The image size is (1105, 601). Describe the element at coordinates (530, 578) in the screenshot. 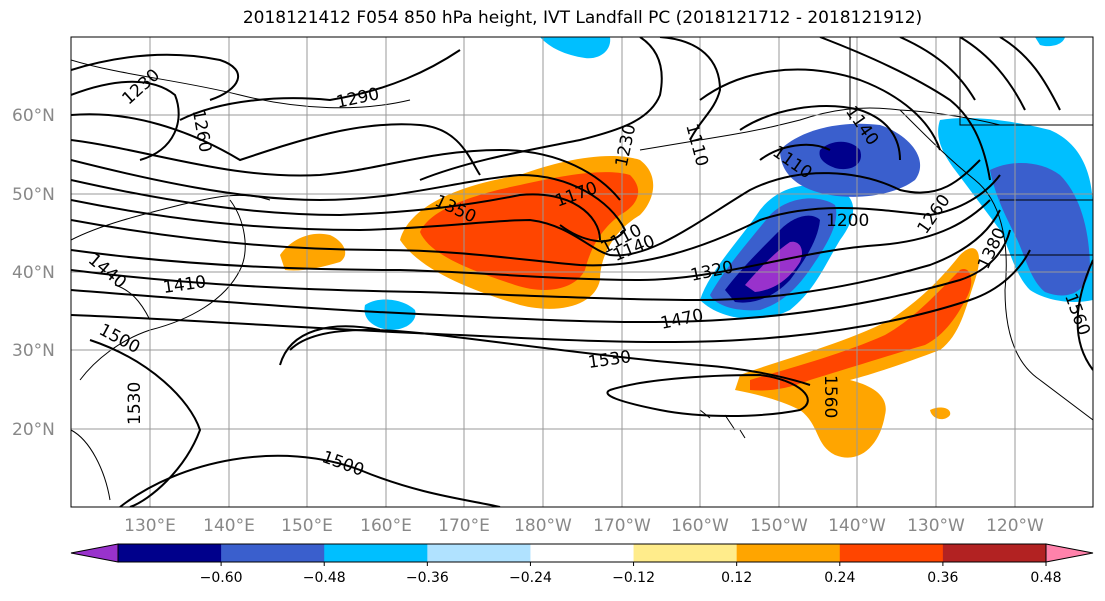

I see `colorbar-tick-label: −0.24` at that location.